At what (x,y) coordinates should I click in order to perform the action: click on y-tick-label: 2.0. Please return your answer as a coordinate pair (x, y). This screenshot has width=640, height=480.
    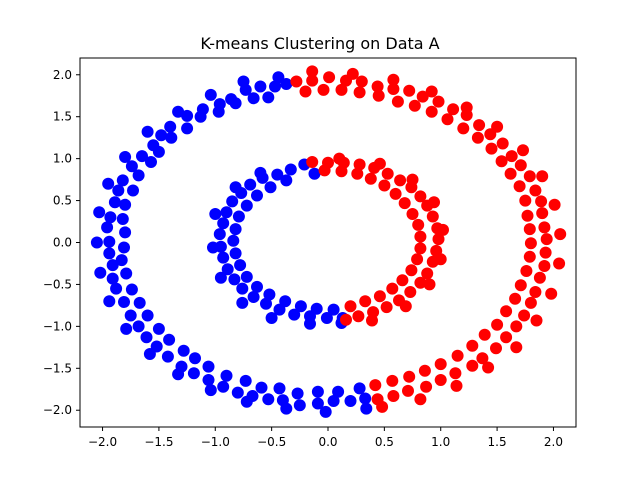
    Looking at the image, I should click on (62, 75).